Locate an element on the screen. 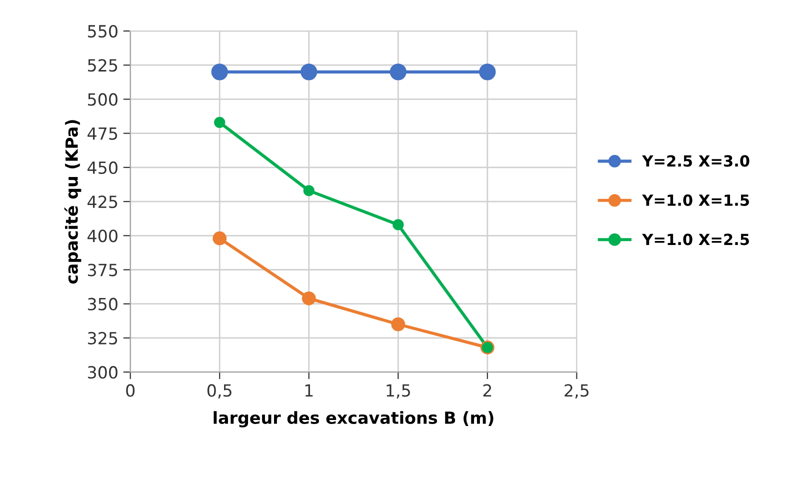 Image resolution: width=790 pixels, height=477 pixels. x-tick-label: 2,5 is located at coordinates (576, 391).